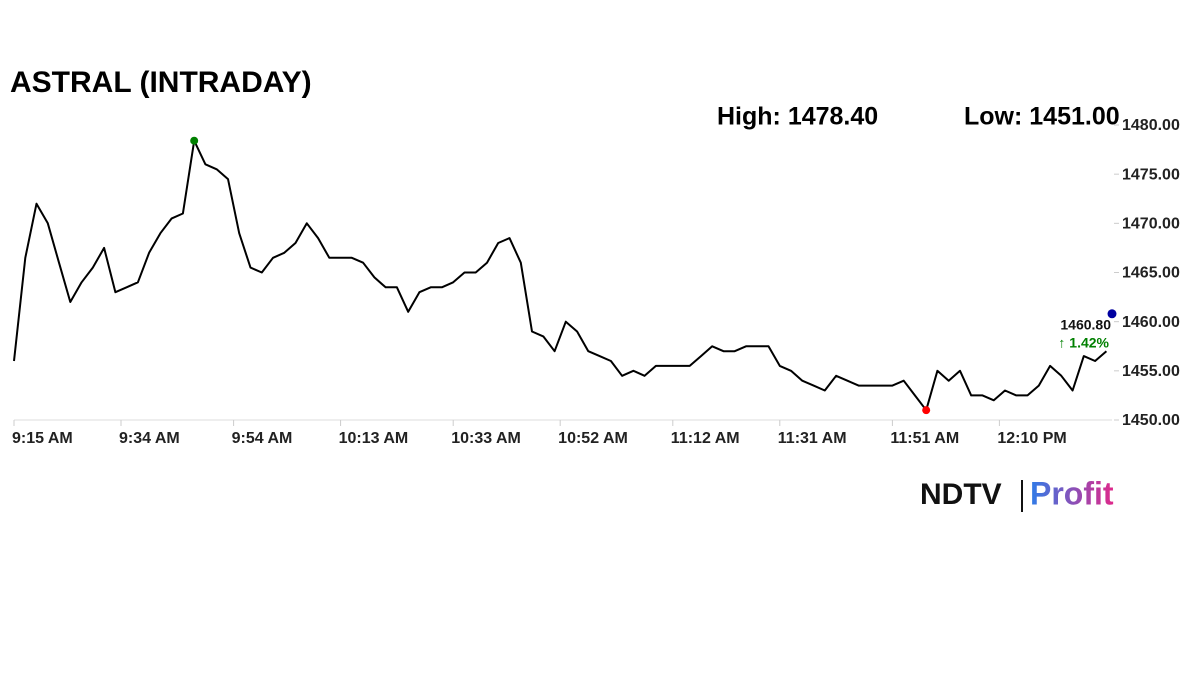 The image size is (1200, 675). Describe the element at coordinates (161, 82) in the screenshot. I see `chart-title: ASTRAL (INTRADAY)` at that location.